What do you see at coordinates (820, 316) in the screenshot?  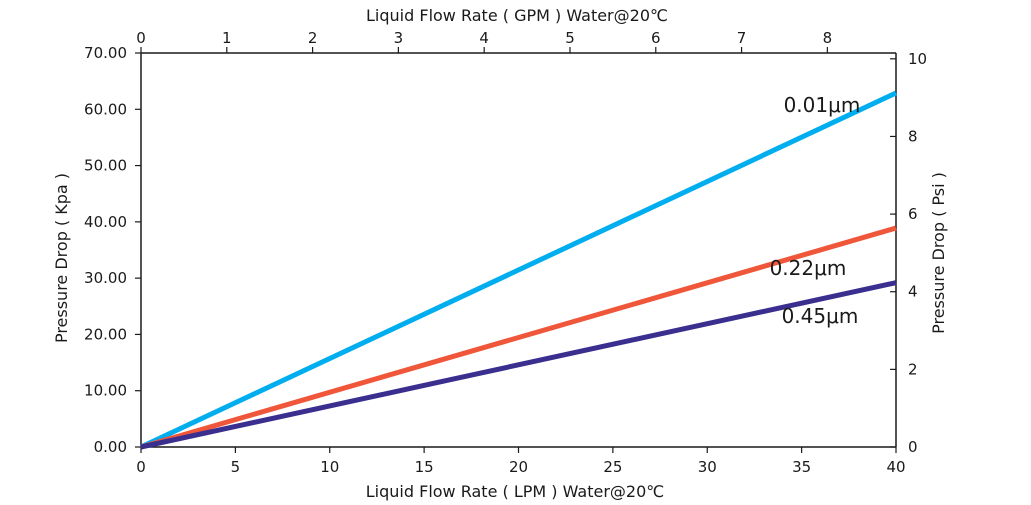 I see `series-label-2: 0.45μm` at bounding box center [820, 316].